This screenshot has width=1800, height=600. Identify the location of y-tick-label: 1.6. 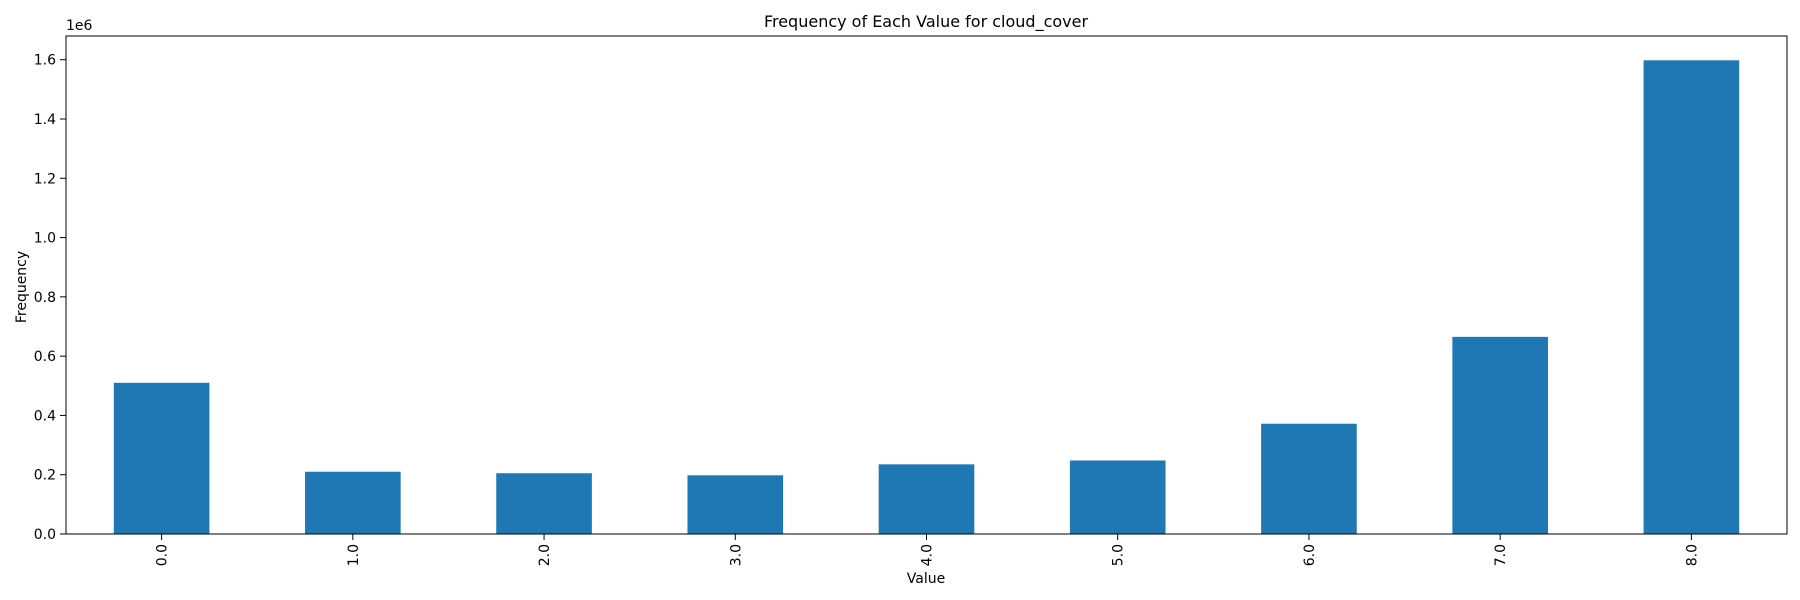
(45, 61).